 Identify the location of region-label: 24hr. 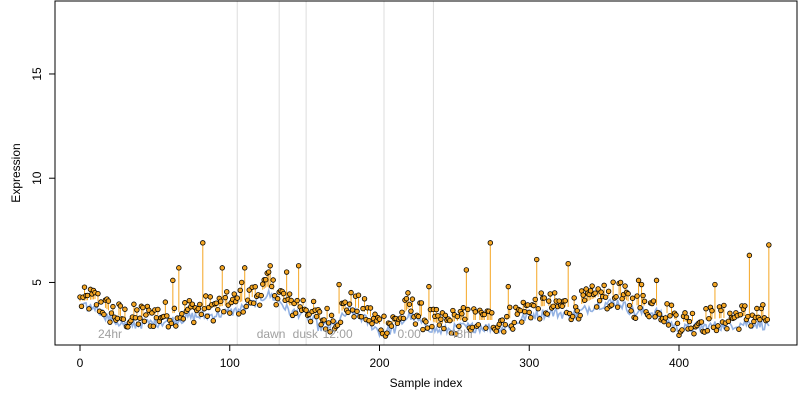
(110, 334).